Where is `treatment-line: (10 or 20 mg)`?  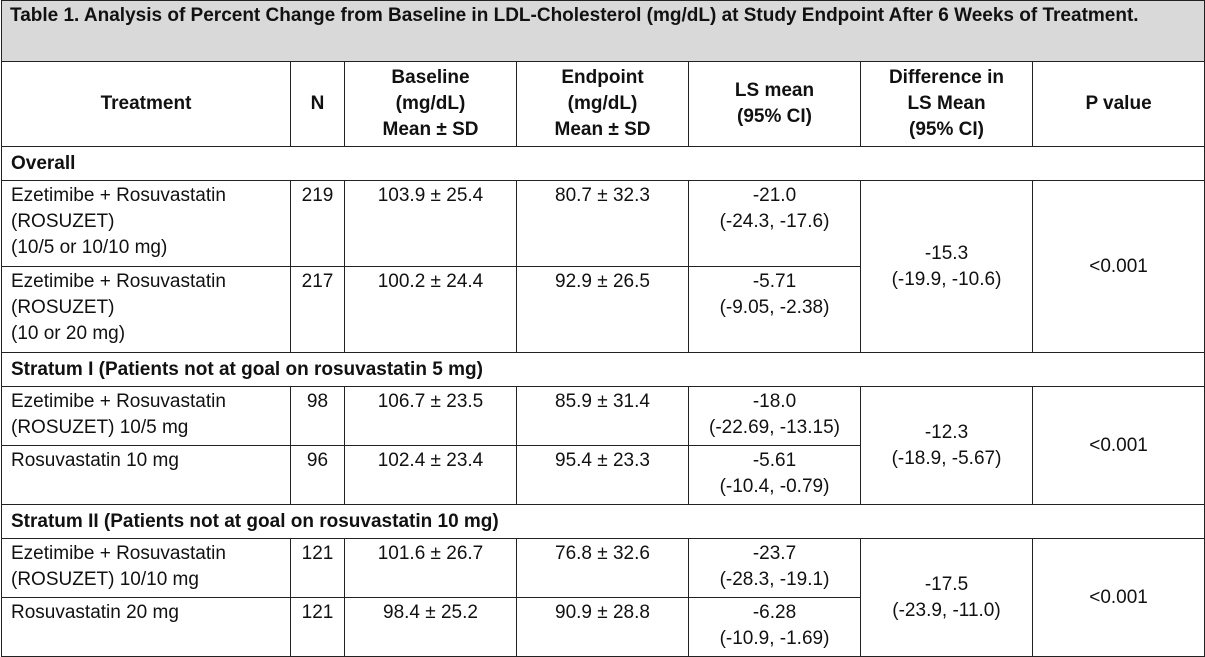 treatment-line: (10 or 20 mg) is located at coordinates (68, 333).